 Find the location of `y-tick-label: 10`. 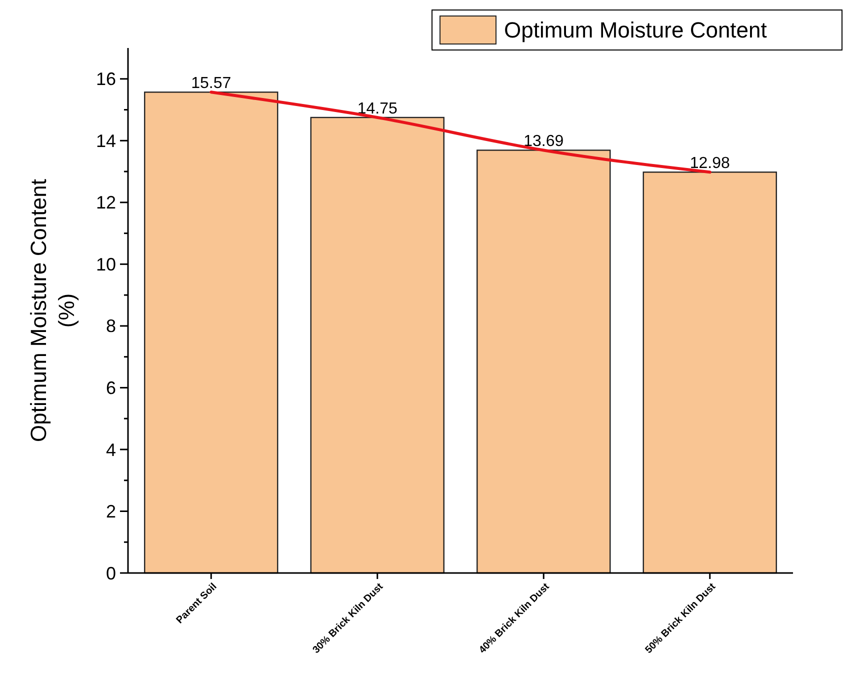

y-tick-label: 10 is located at coordinates (106, 264).